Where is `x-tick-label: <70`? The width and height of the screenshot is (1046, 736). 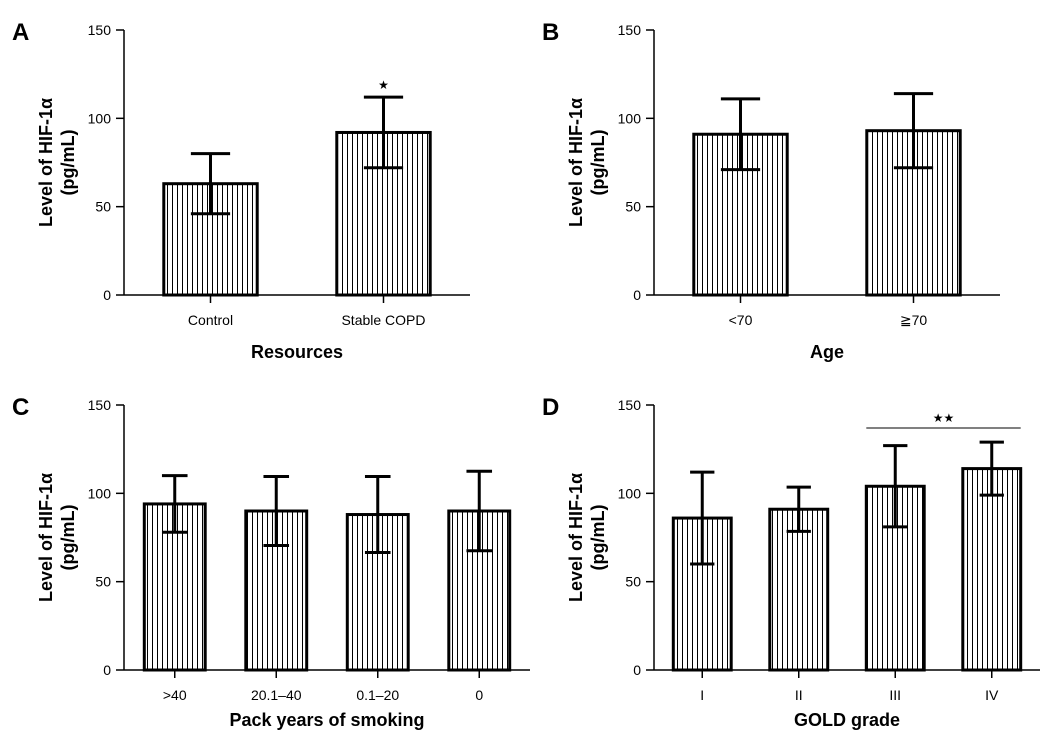 x-tick-label: <70 is located at coordinates (741, 320).